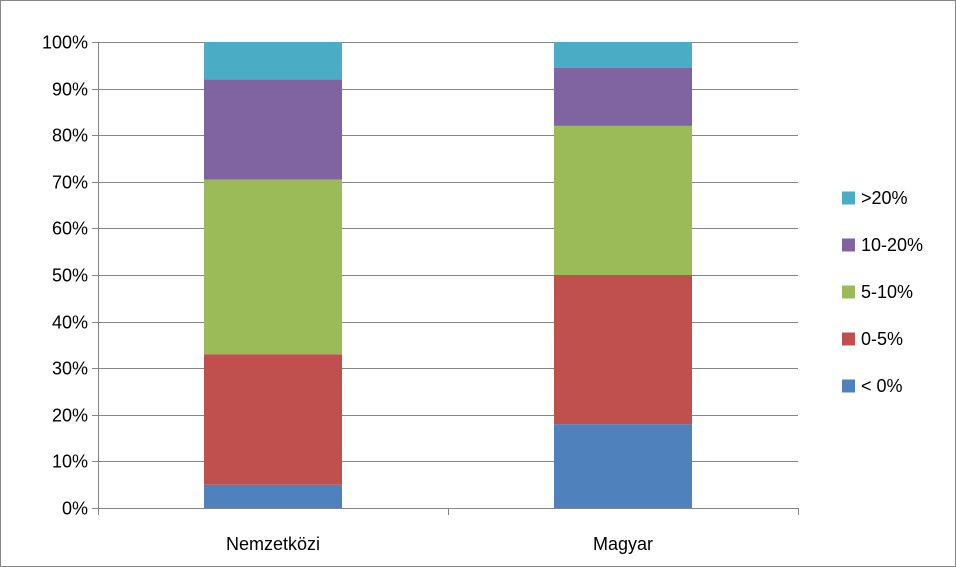 Image resolution: width=956 pixels, height=567 pixels. Describe the element at coordinates (70, 183) in the screenshot. I see `y-tick-label: 70%` at that location.